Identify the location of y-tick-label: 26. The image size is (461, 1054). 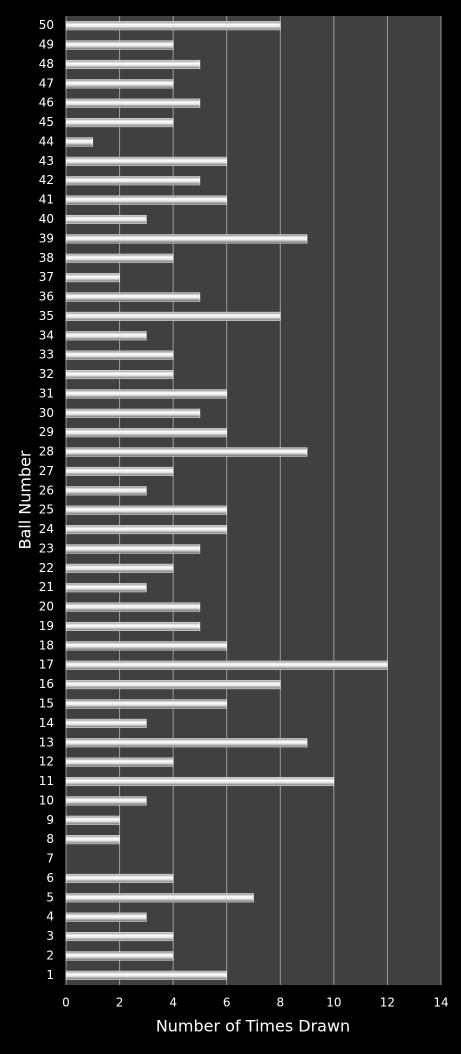
(46, 490).